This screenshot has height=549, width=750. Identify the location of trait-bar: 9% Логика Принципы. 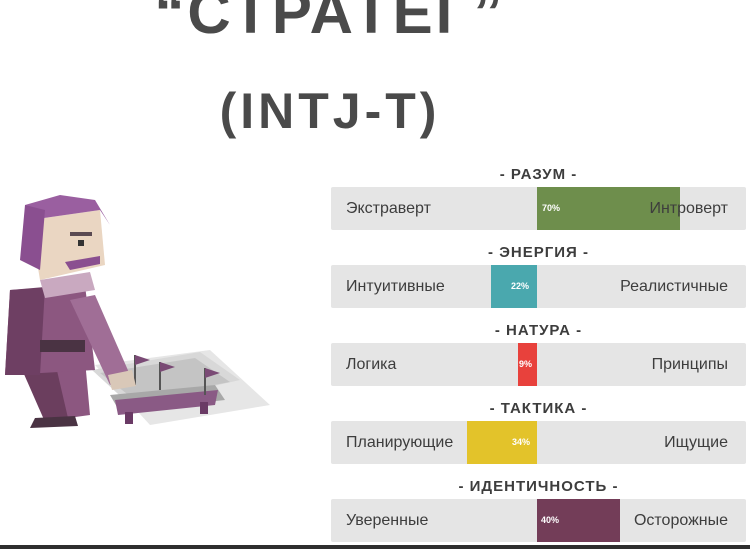
(538, 364).